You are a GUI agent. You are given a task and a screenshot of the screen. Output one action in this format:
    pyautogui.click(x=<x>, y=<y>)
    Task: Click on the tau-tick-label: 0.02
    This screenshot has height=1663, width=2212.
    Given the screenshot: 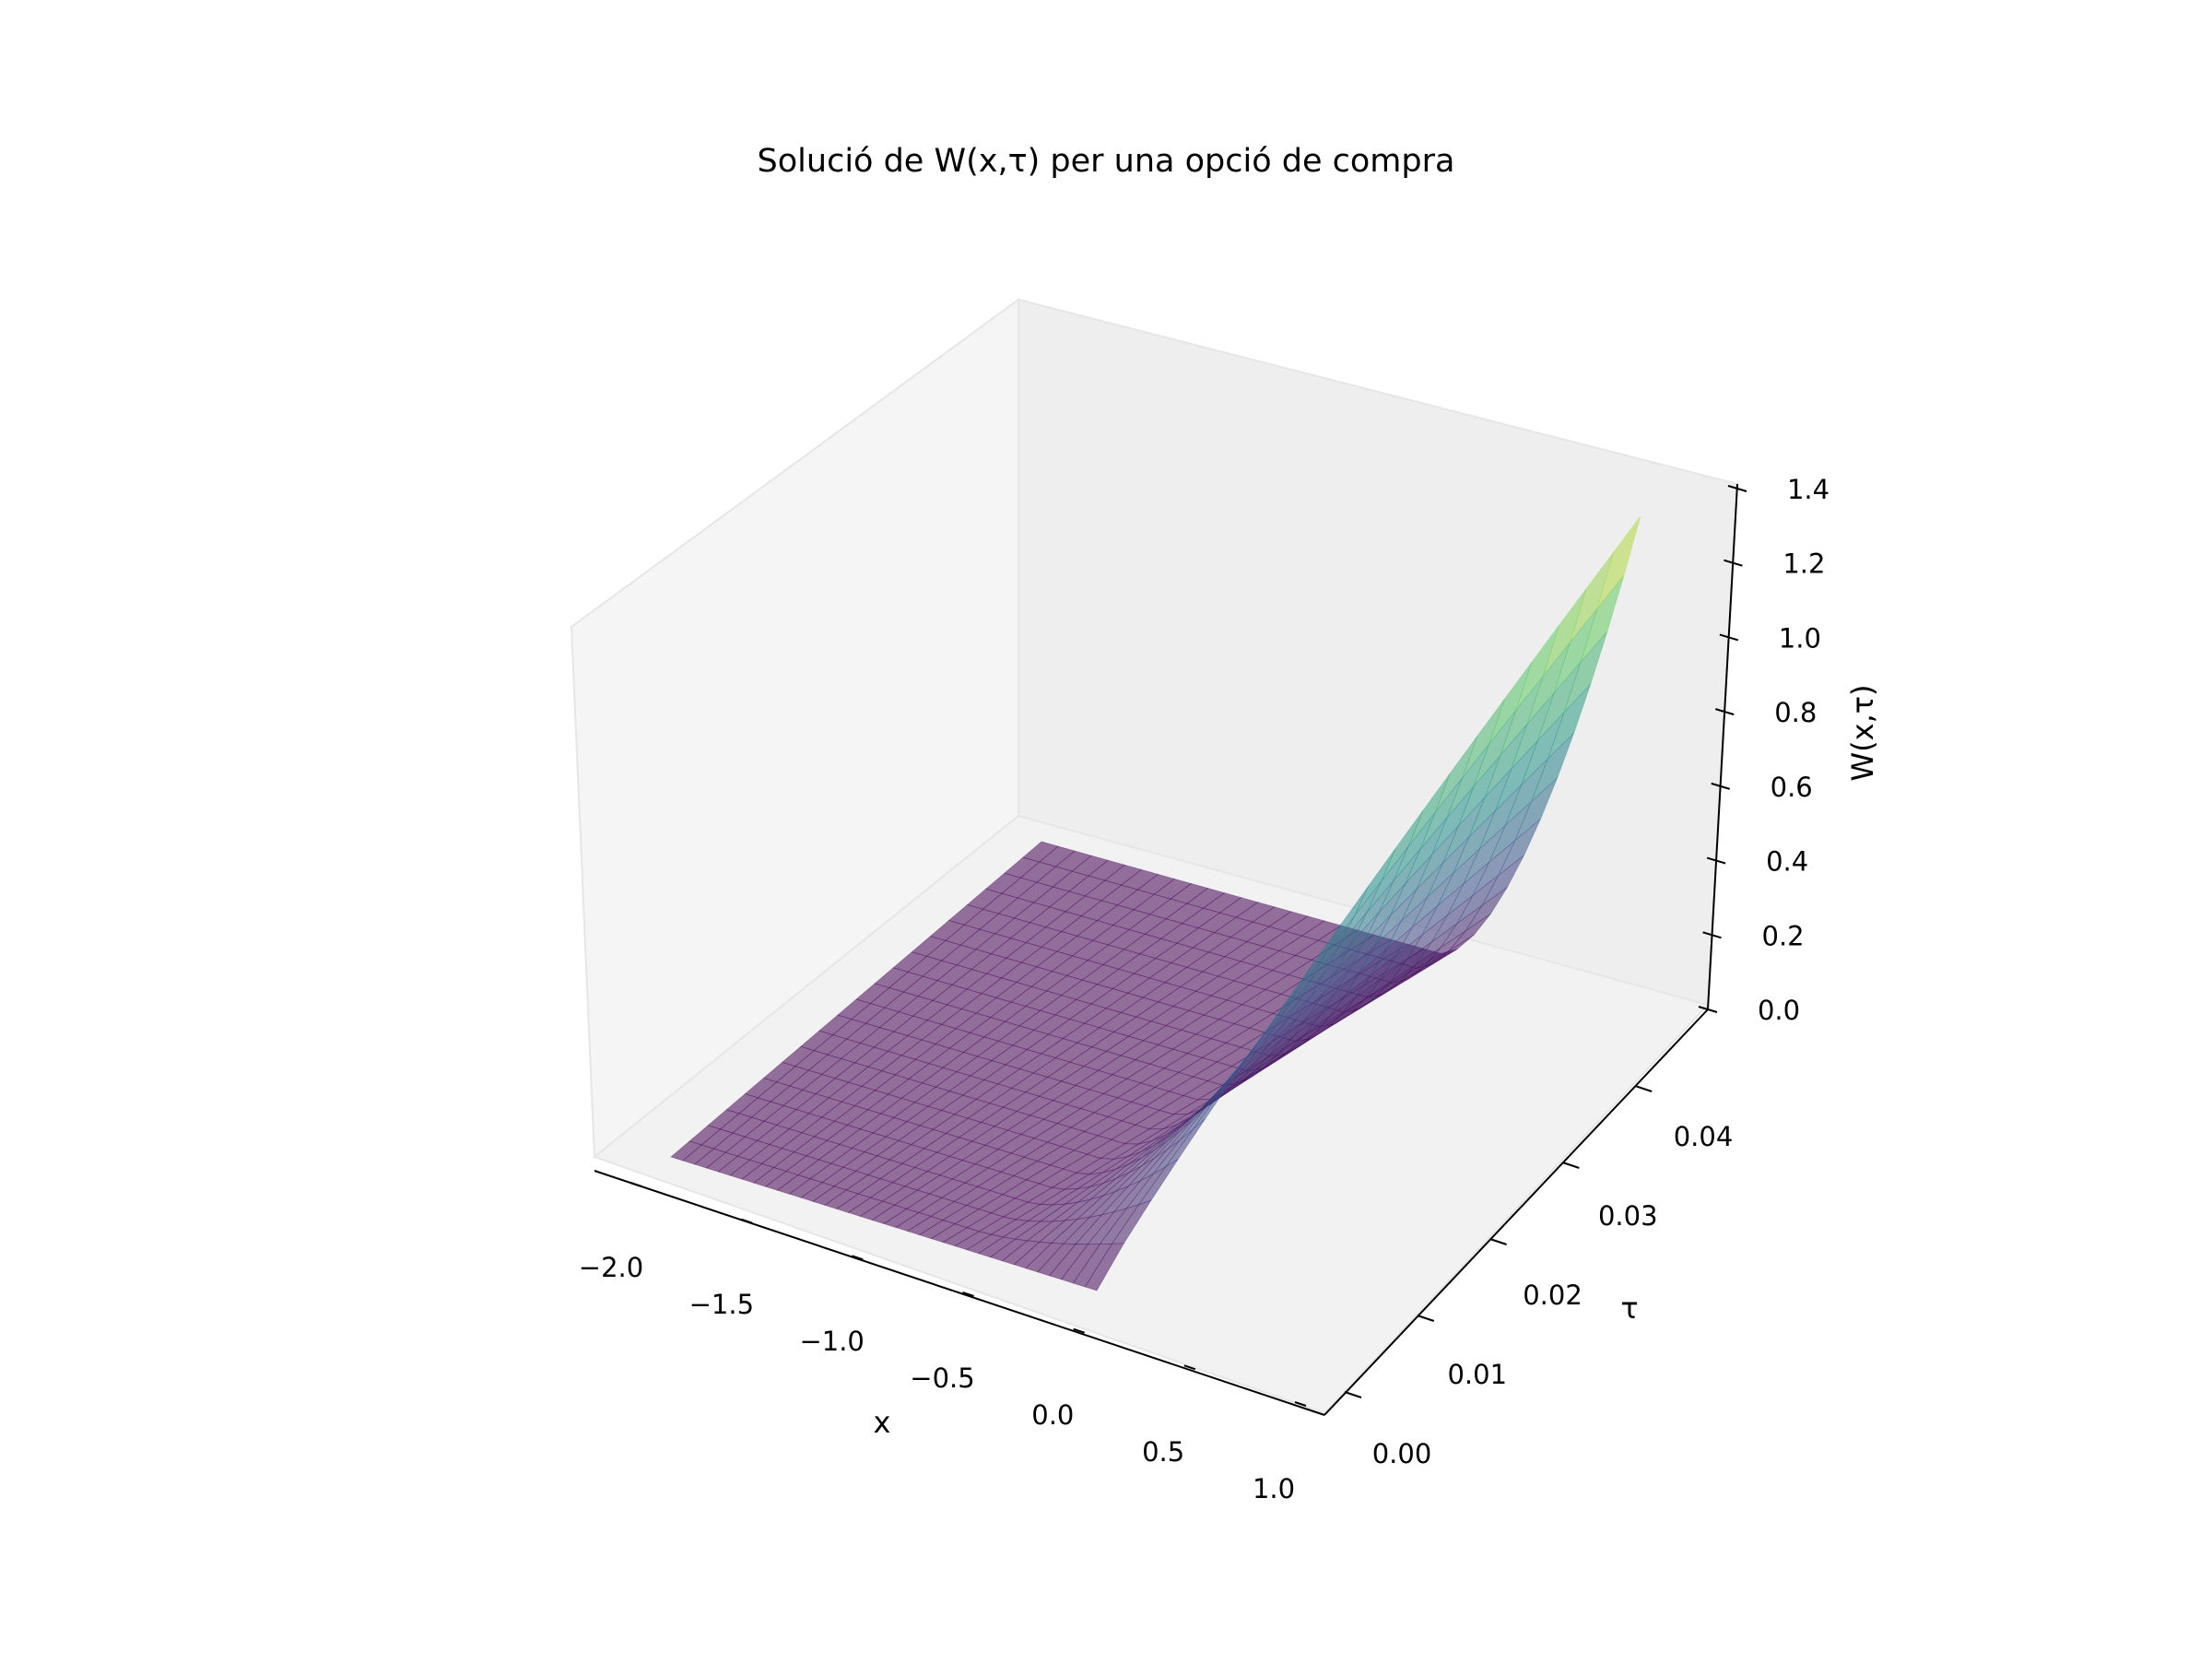 What is the action you would take?
    pyautogui.click(x=1553, y=1295)
    